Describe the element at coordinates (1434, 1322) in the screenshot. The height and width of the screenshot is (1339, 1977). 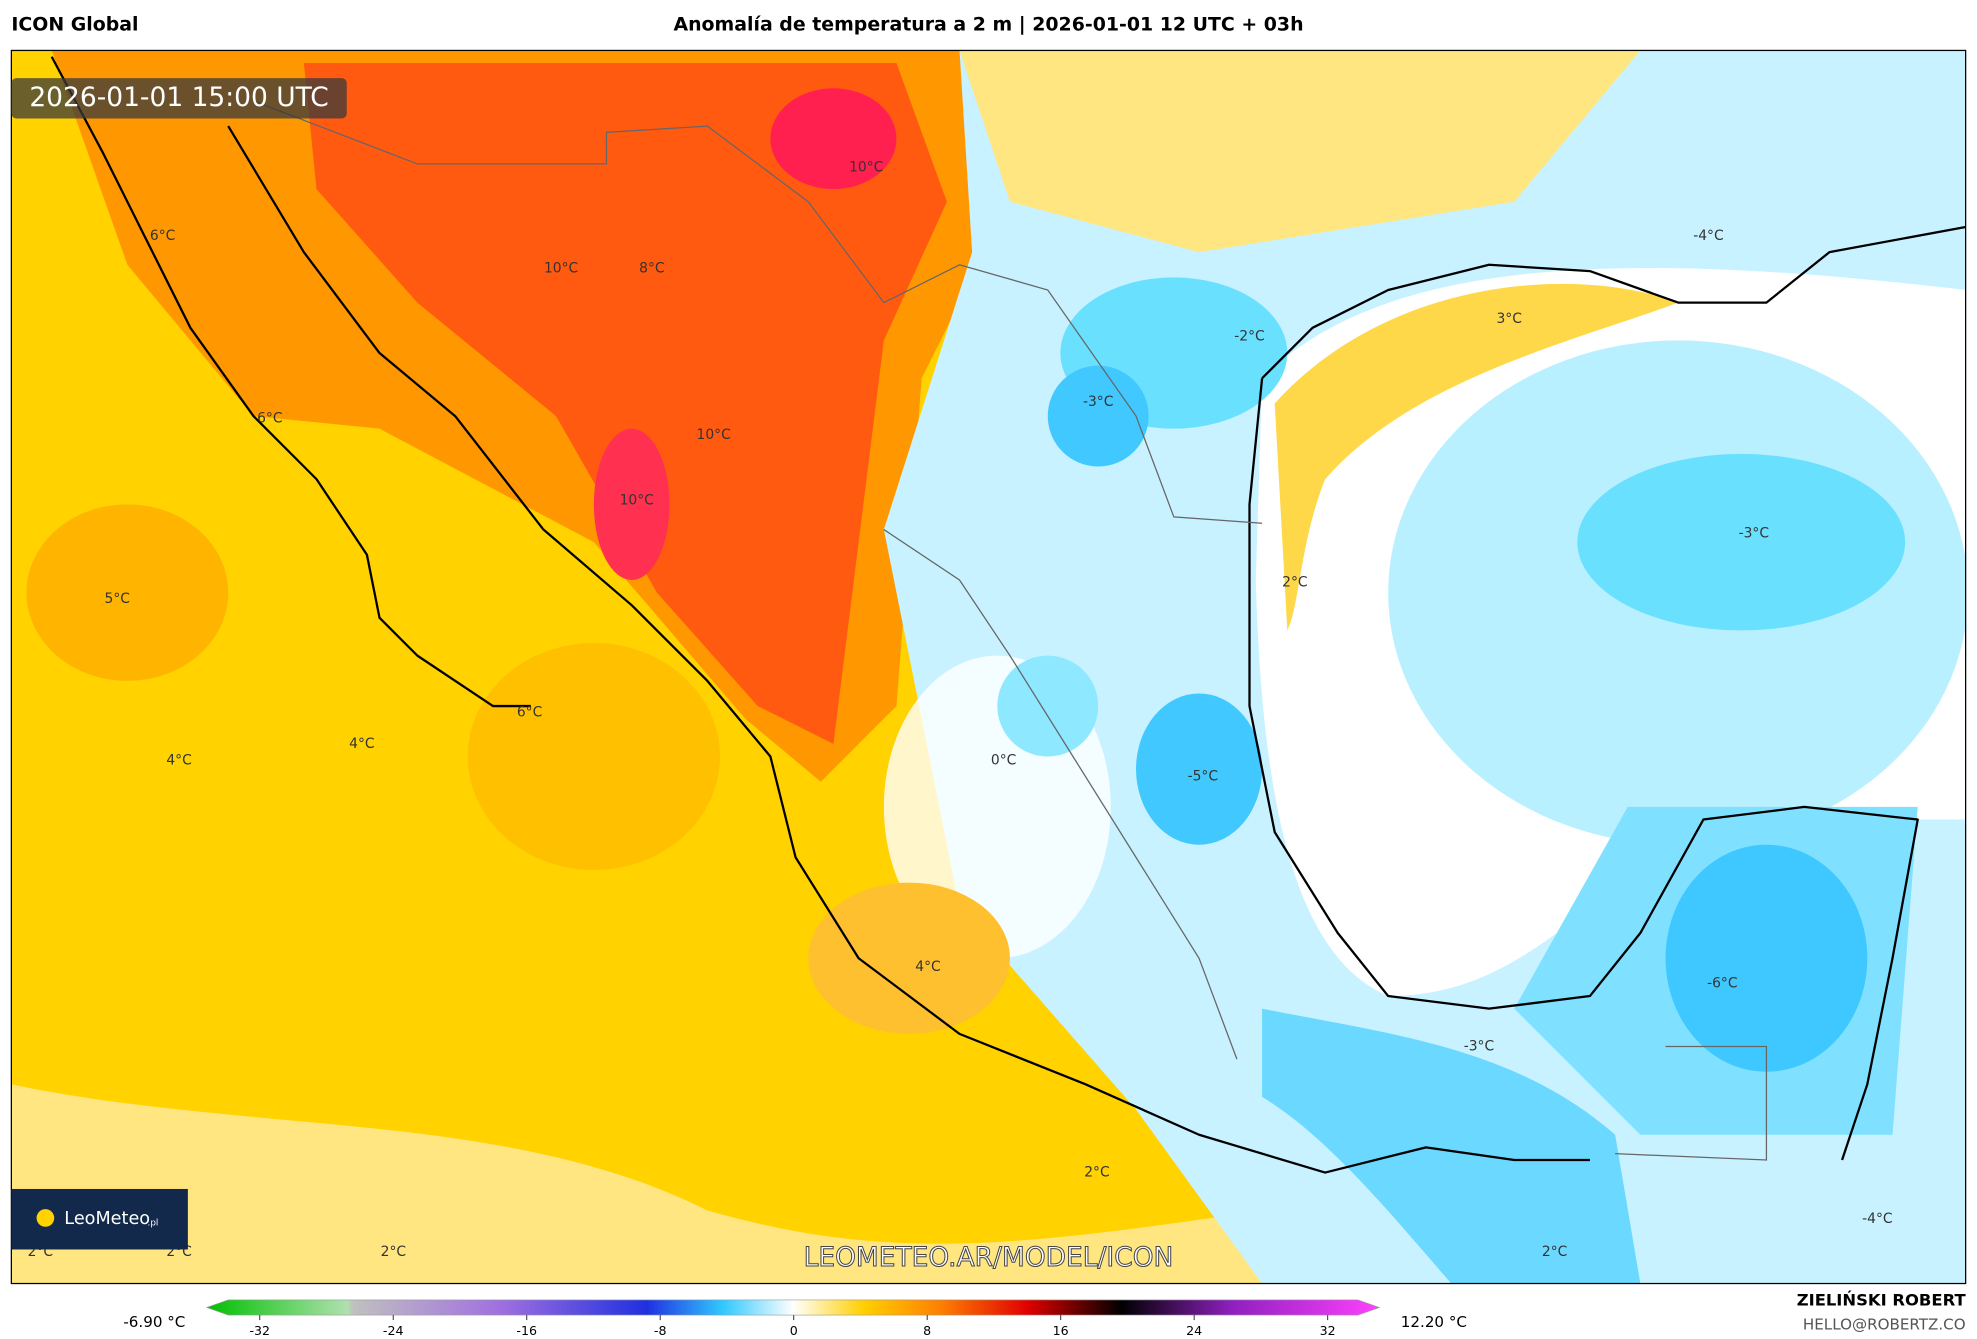
I see `colorbar-max: 12.20 °C` at that location.